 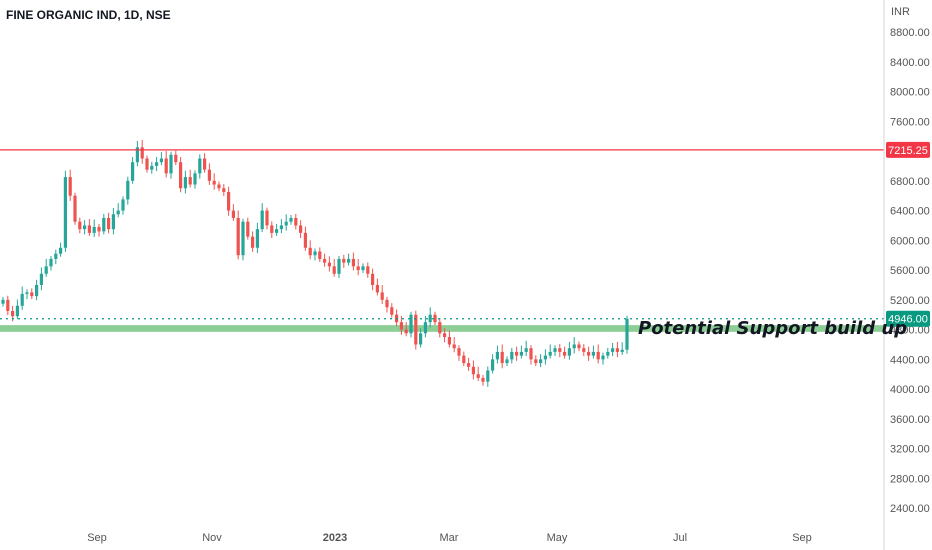 I want to click on currency-label: INR, so click(x=900, y=12).